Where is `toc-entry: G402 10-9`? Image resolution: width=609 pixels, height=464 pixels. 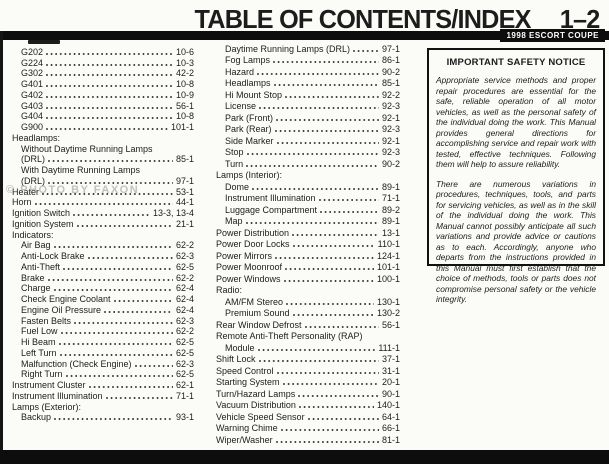
toc-entry: G402 10-9 is located at coordinates (103, 94).